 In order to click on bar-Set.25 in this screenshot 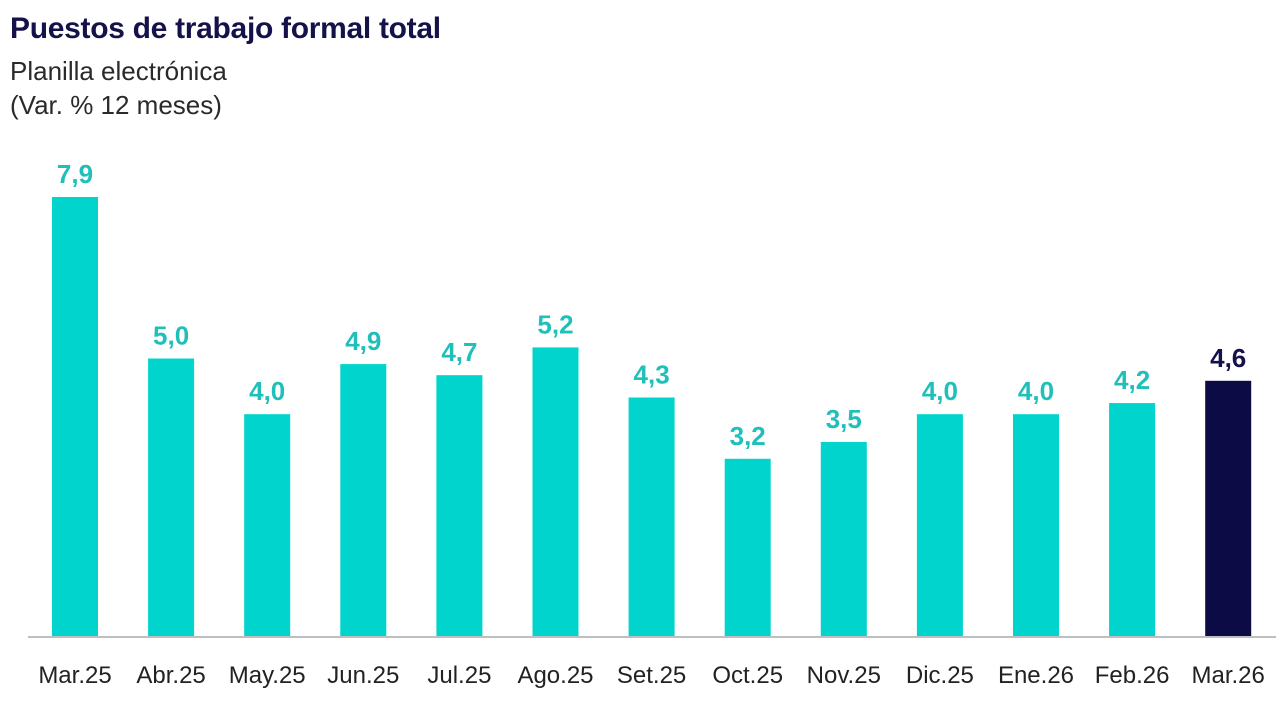, I will do `click(651, 517)`.